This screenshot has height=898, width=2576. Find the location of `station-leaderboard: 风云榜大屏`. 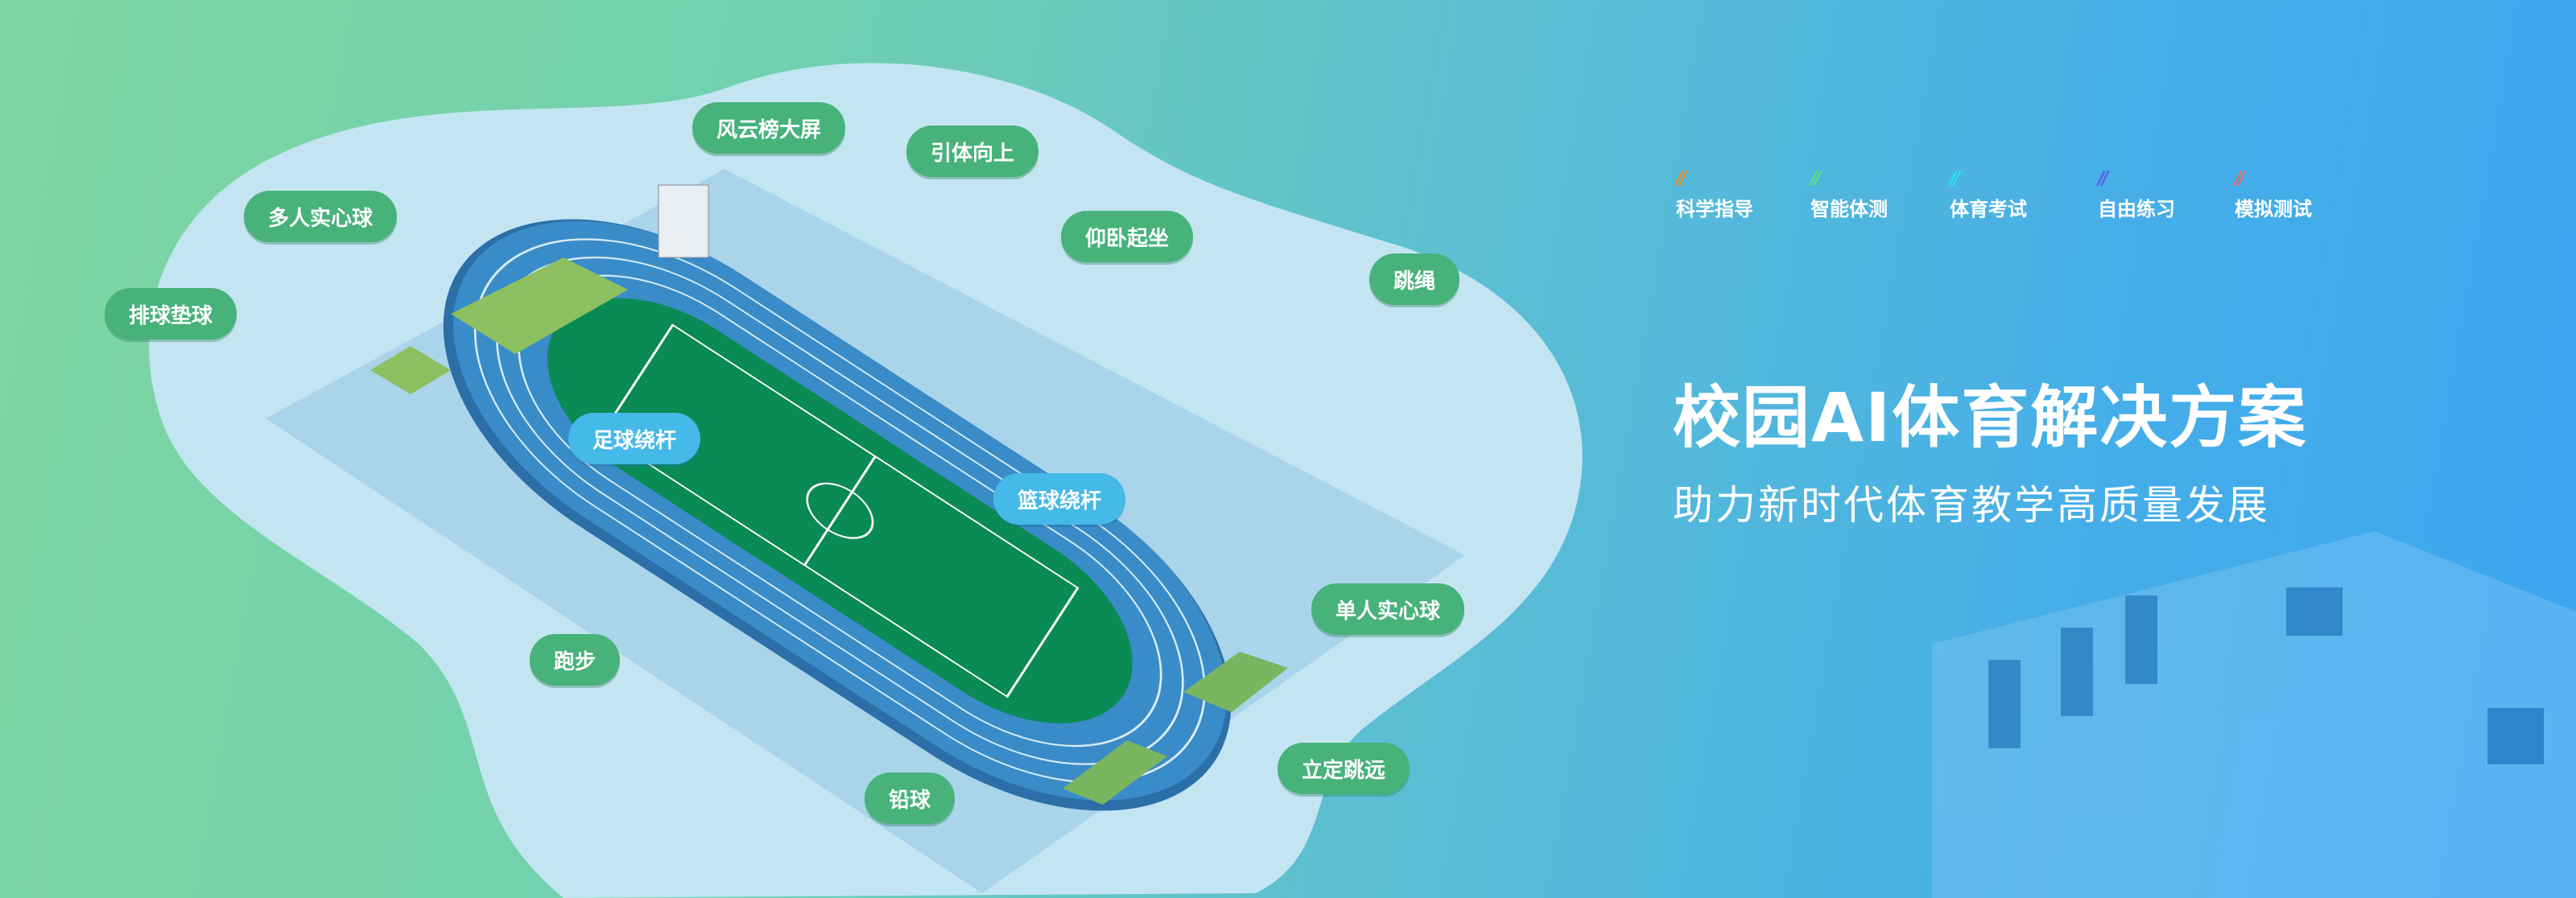

station-leaderboard: 风云榜大屏 is located at coordinates (768, 128).